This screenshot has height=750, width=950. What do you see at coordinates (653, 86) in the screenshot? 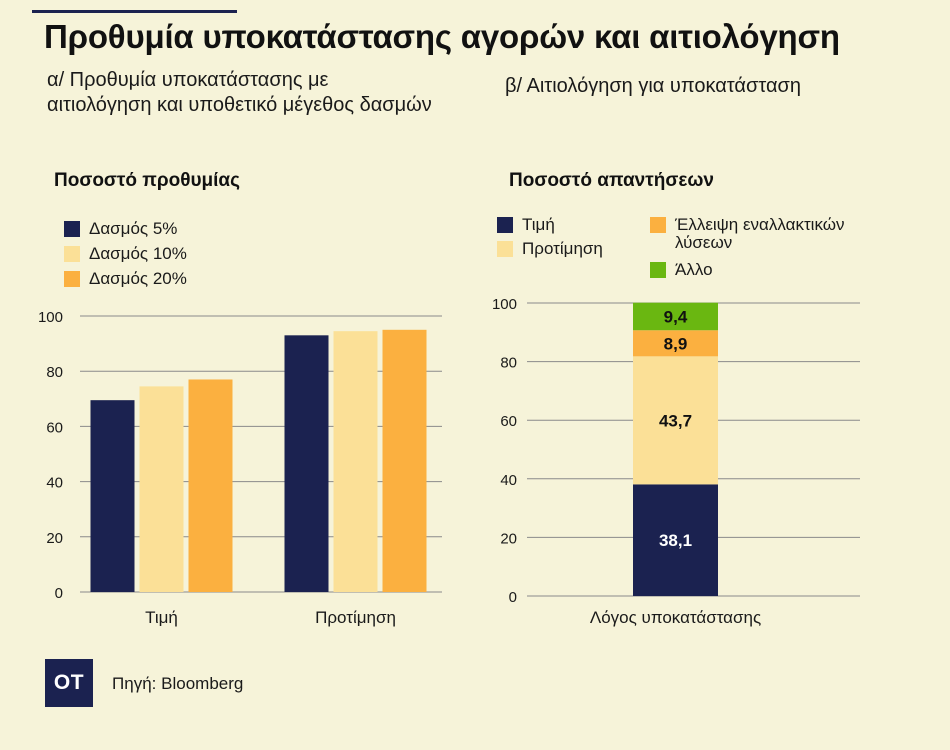
I see `chart-b-subtitle: β/ Αιτιολόγηση για υποκατάσταση` at bounding box center [653, 86].